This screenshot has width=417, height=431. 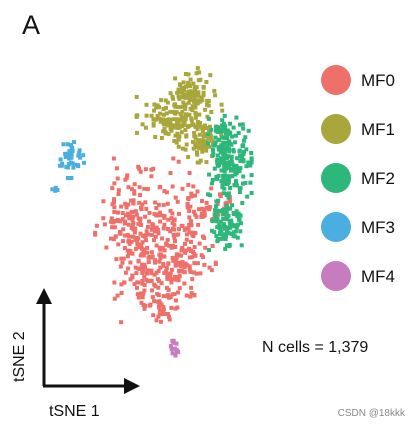 What do you see at coordinates (31, 25) in the screenshot?
I see `panel-label: A` at bounding box center [31, 25].